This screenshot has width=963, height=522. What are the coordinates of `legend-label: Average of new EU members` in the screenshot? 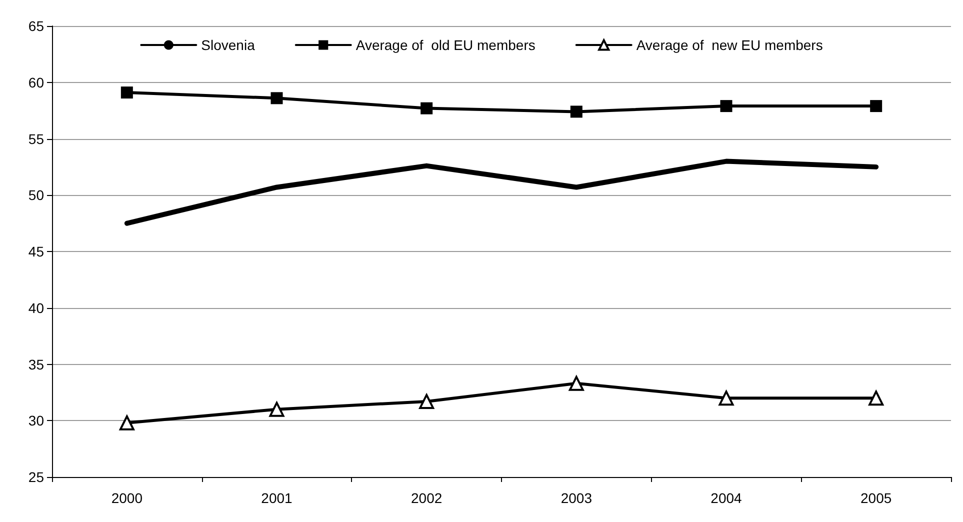 It's located at (729, 45).